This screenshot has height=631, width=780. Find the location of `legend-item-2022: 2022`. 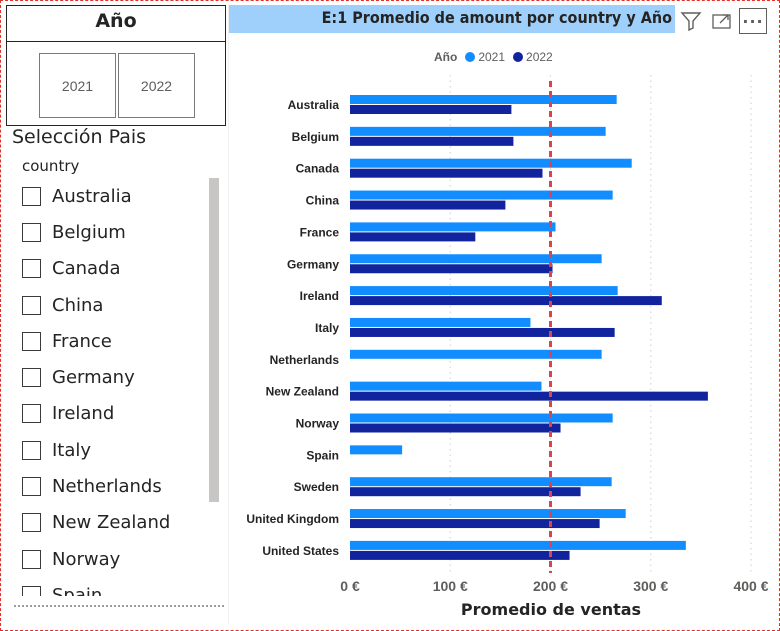

legend-item-2022: 2022 is located at coordinates (533, 57).